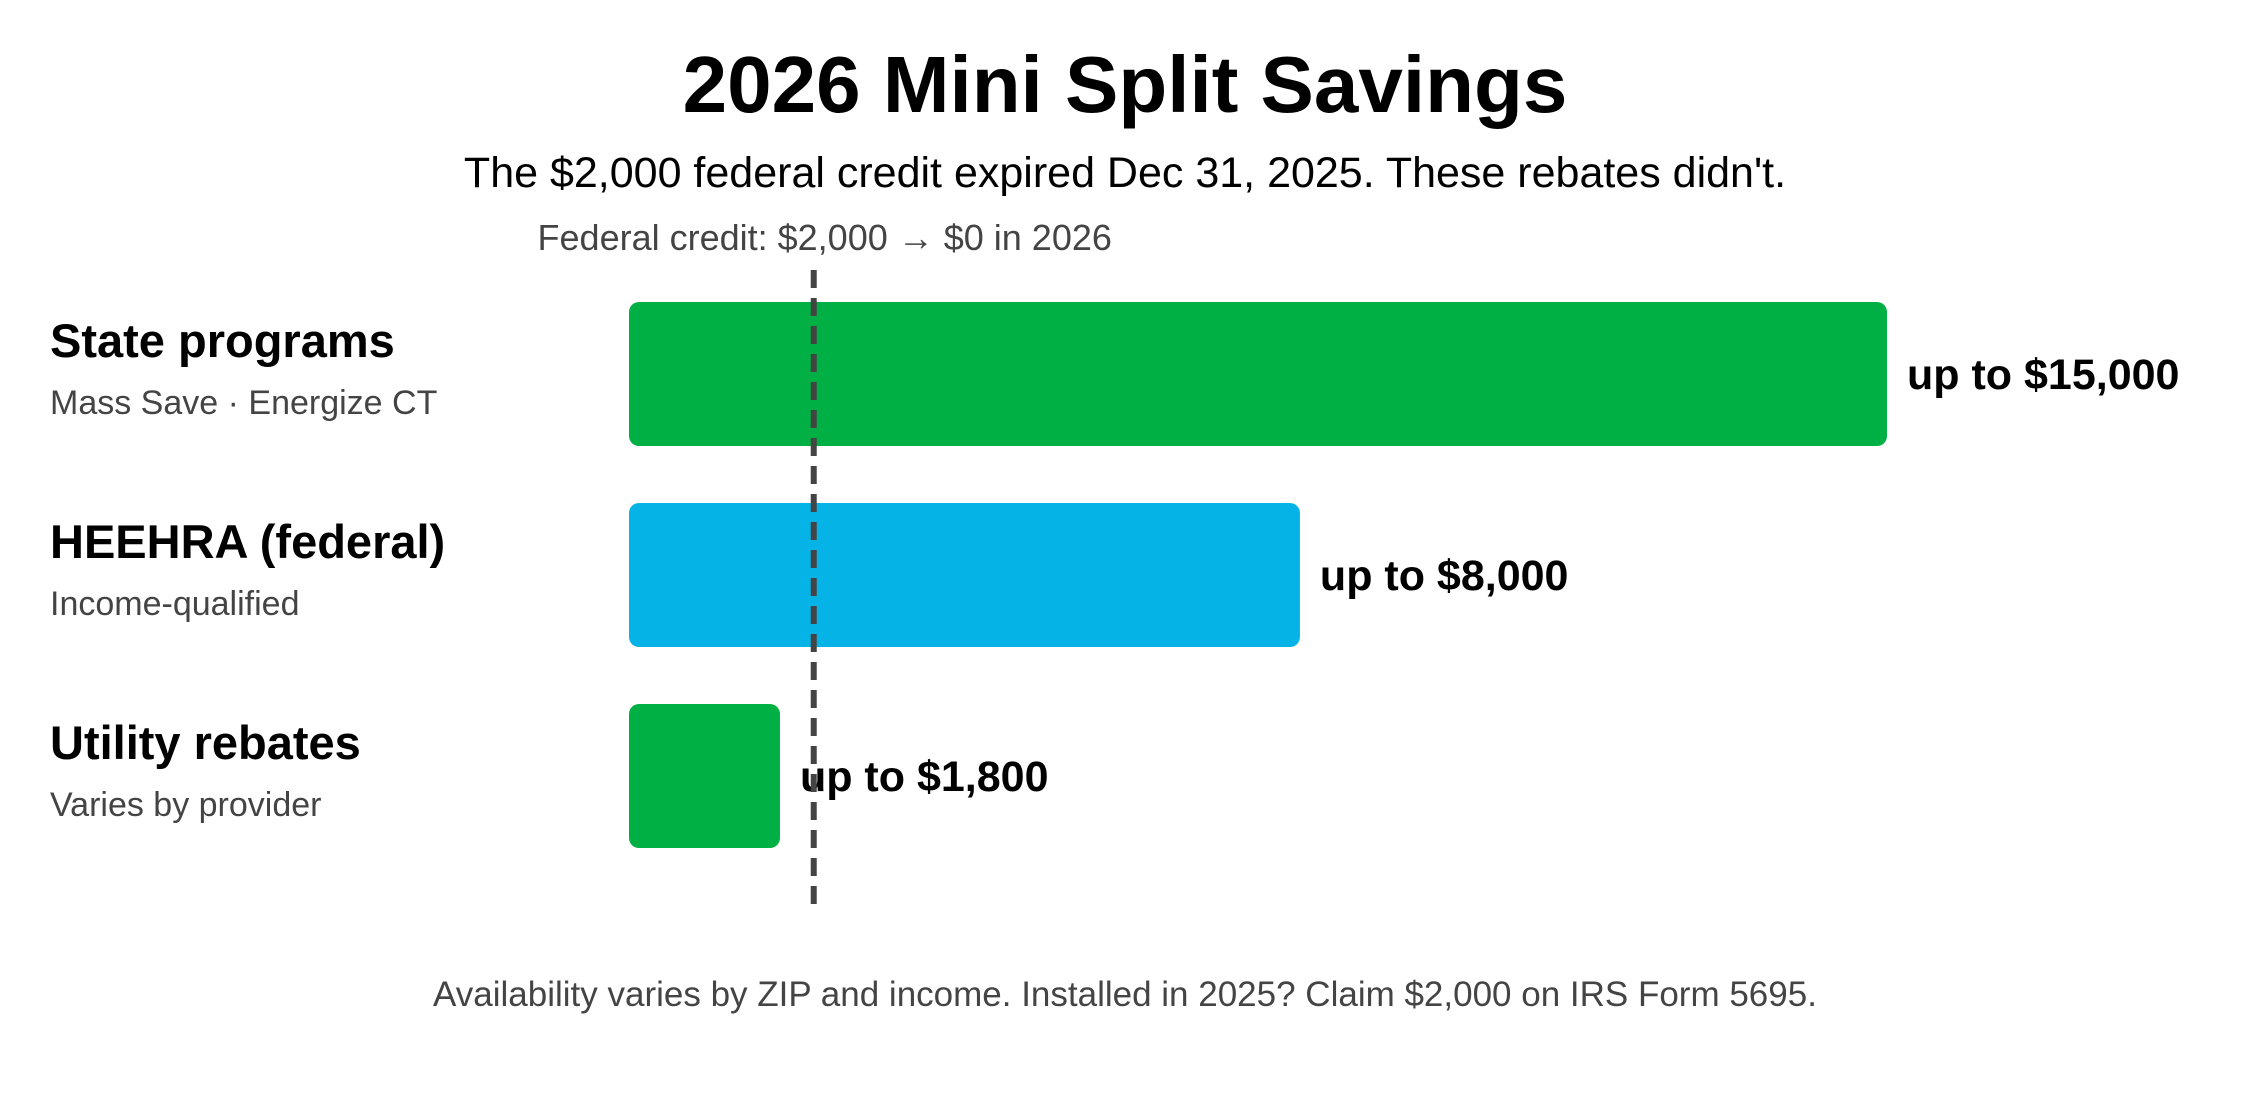  What do you see at coordinates (247, 541) in the screenshot?
I see `category-label-heehra-federal: HEEHRA (federal)` at bounding box center [247, 541].